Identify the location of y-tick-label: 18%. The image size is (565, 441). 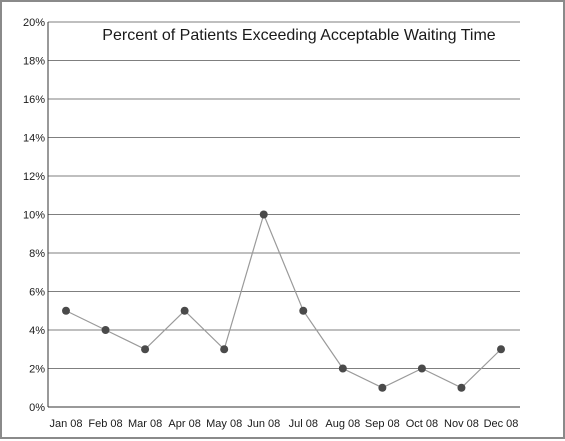
(34, 62).